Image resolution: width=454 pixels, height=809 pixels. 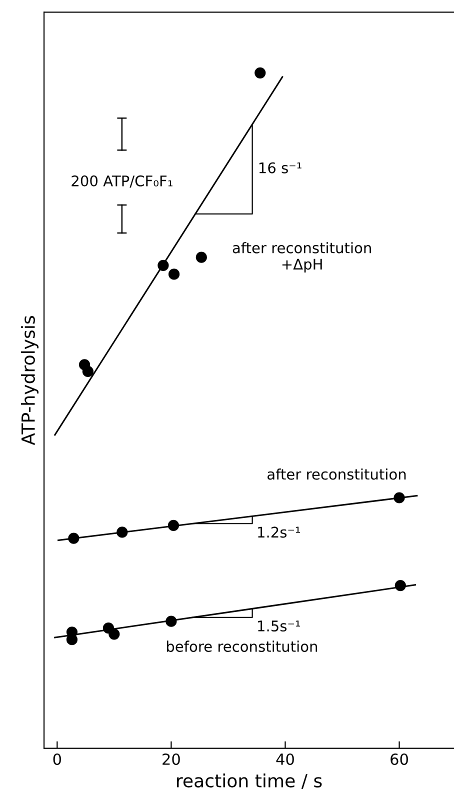 I want to click on series-label: after reconstitution, so click(x=337, y=474).